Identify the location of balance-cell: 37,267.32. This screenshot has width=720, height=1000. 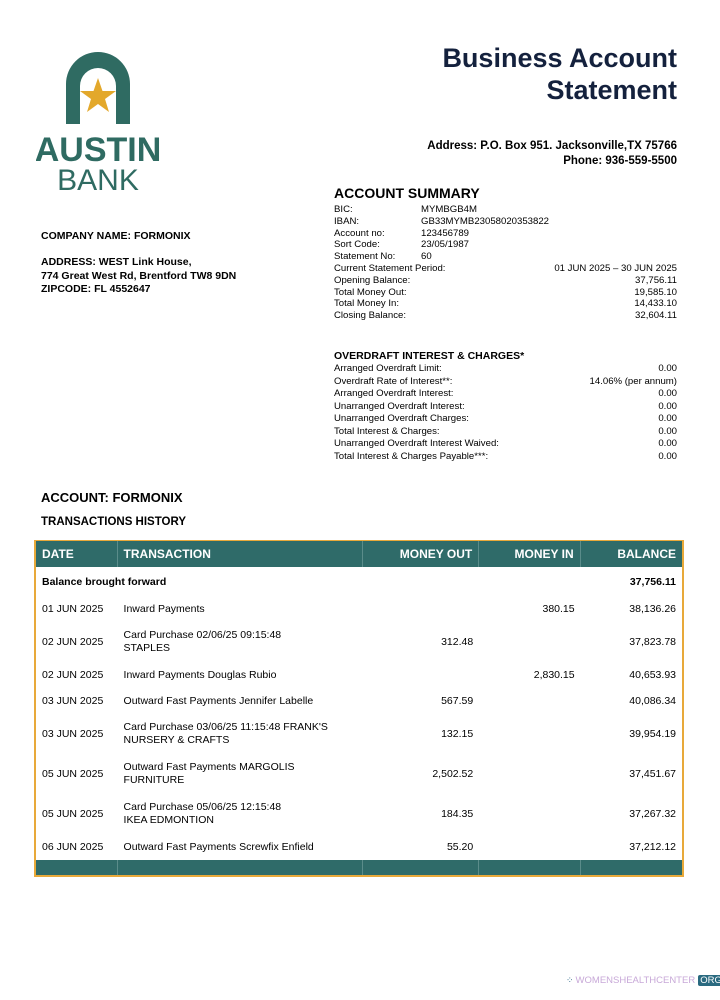
(652, 814).